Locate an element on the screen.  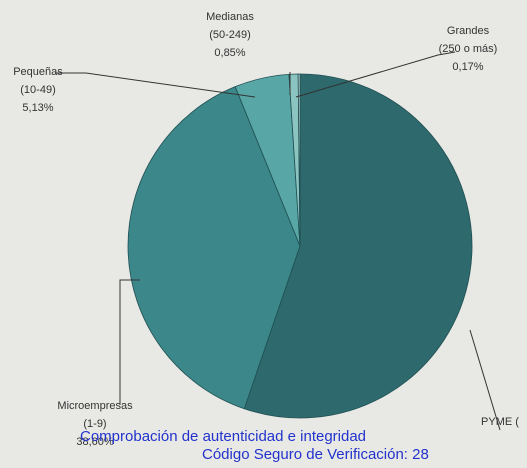
slice-value: 0,17% is located at coordinates (467, 67).